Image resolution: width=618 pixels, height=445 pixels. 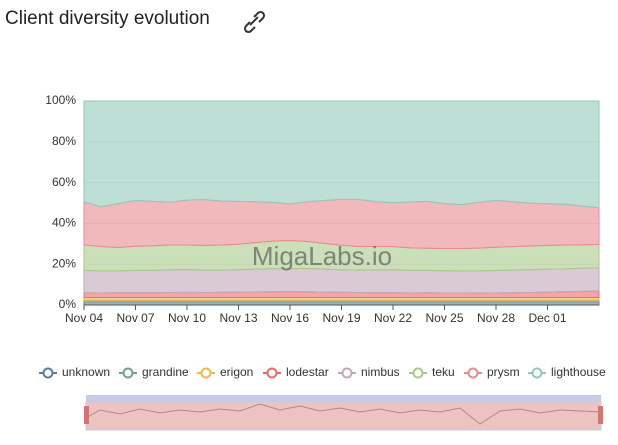 I want to click on zoom-window, so click(x=343, y=416).